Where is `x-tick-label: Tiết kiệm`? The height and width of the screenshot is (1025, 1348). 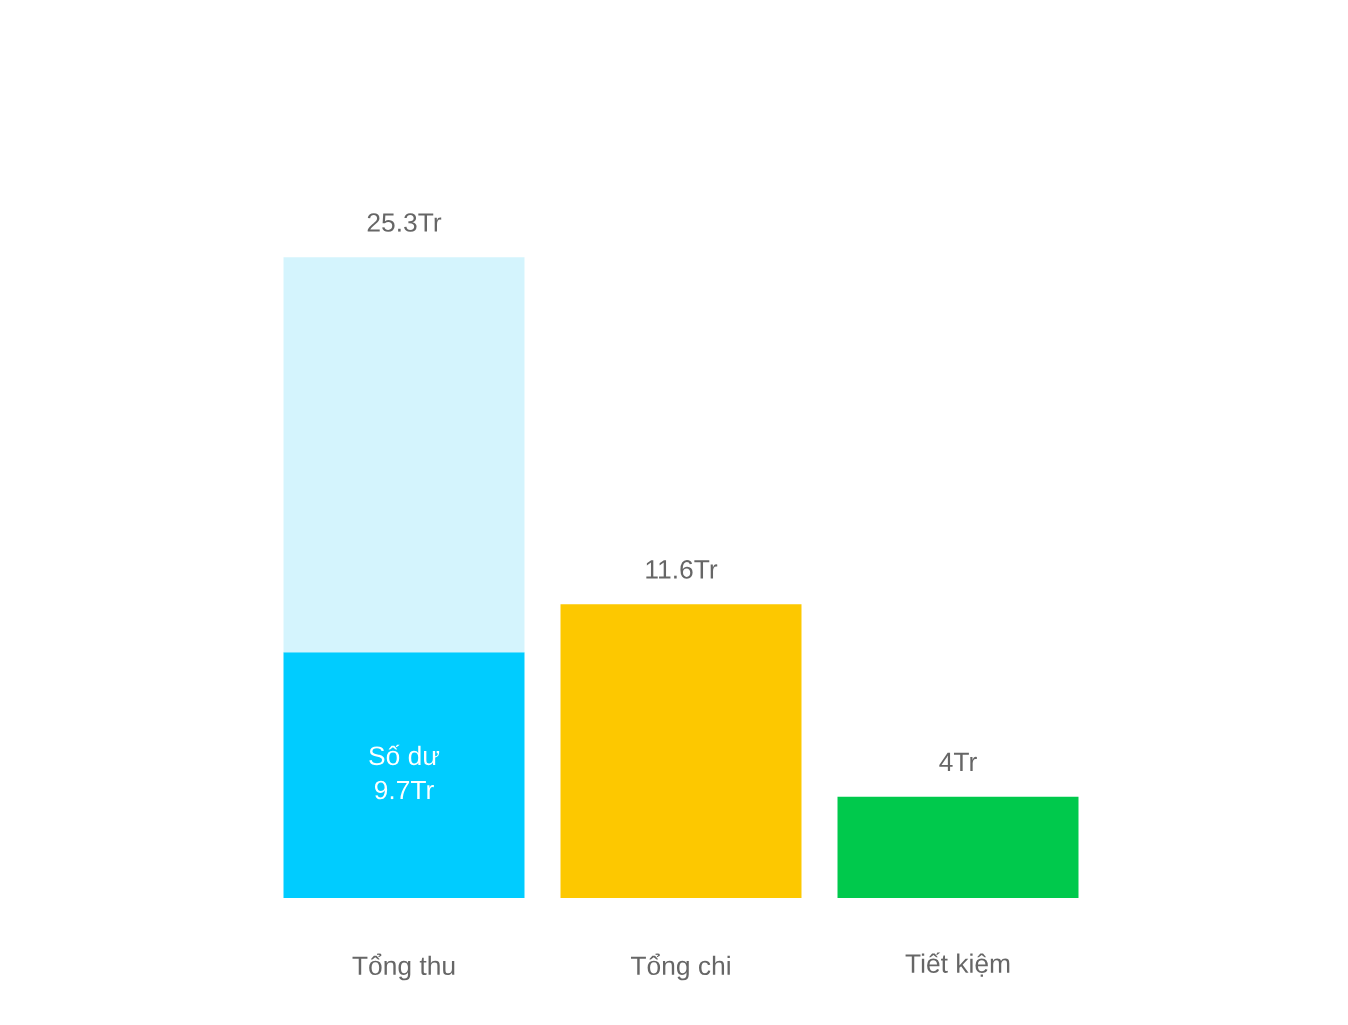 x-tick-label: Tiết kiệm is located at coordinates (957, 964).